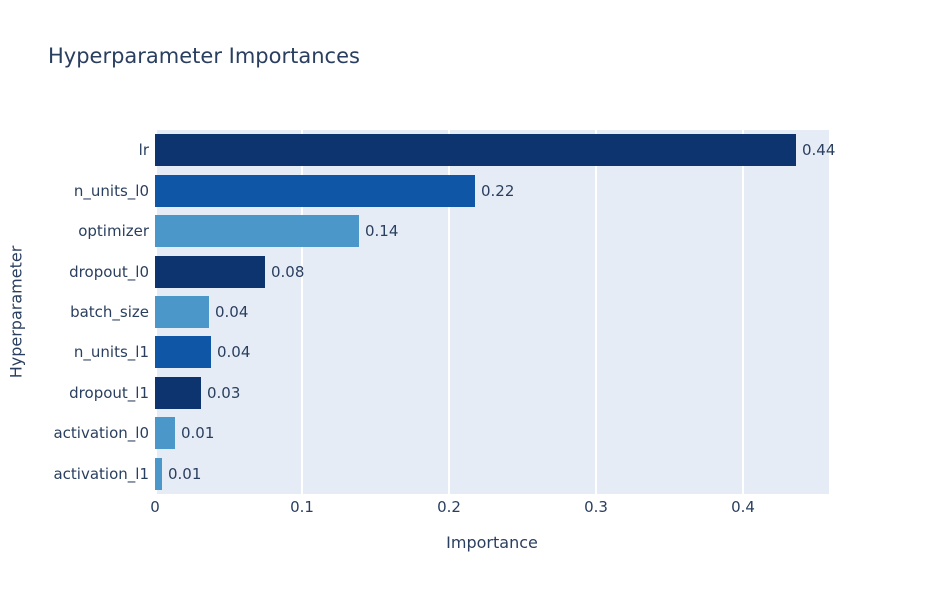  What do you see at coordinates (165, 433) in the screenshot?
I see `bar-activation_l0` at bounding box center [165, 433].